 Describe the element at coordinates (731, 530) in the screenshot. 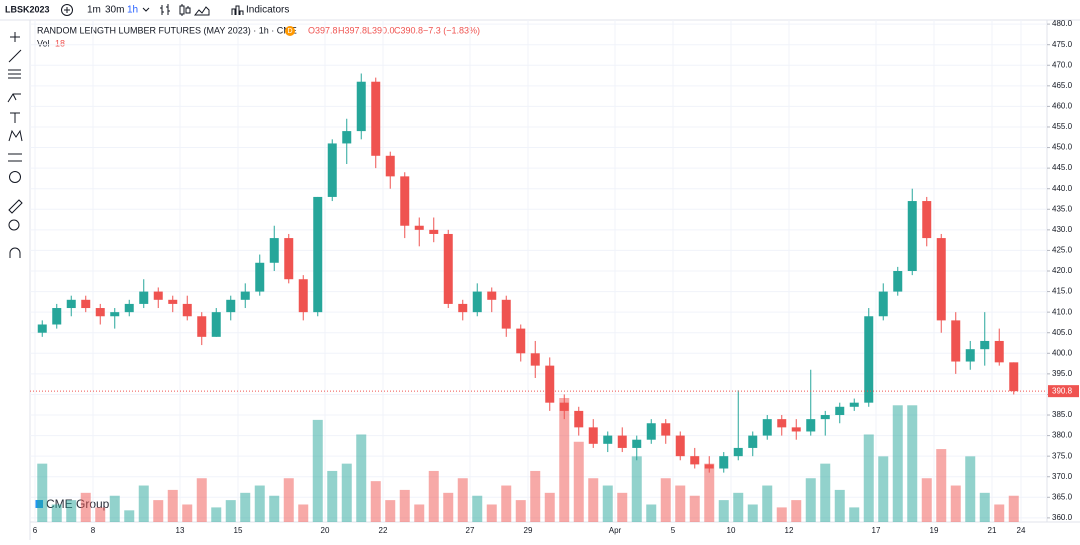

I see `x-tick-label: 10` at that location.